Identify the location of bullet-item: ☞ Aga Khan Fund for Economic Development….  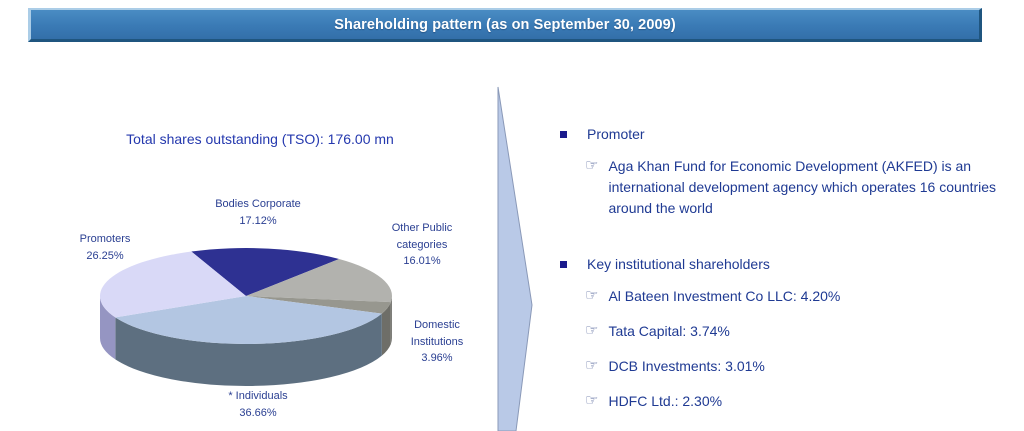
(794, 187).